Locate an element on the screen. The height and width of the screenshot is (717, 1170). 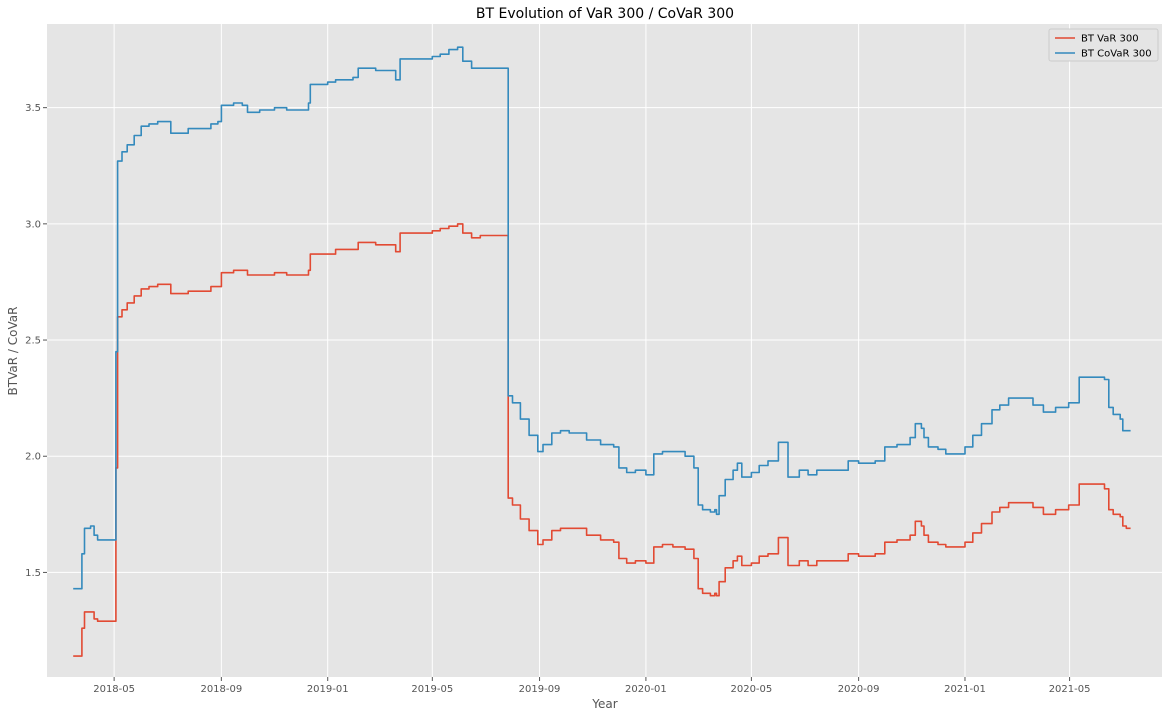
y-axis-label: BTVaR / CoVaR is located at coordinates (13, 351).